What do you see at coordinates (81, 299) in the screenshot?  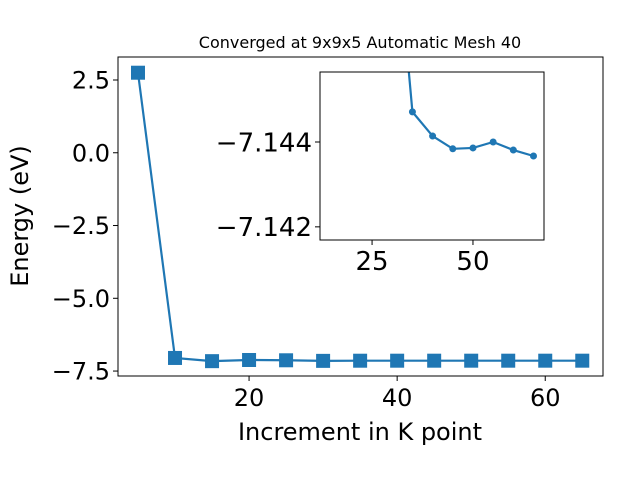 I see `y-tick-label: −5.0` at bounding box center [81, 299].